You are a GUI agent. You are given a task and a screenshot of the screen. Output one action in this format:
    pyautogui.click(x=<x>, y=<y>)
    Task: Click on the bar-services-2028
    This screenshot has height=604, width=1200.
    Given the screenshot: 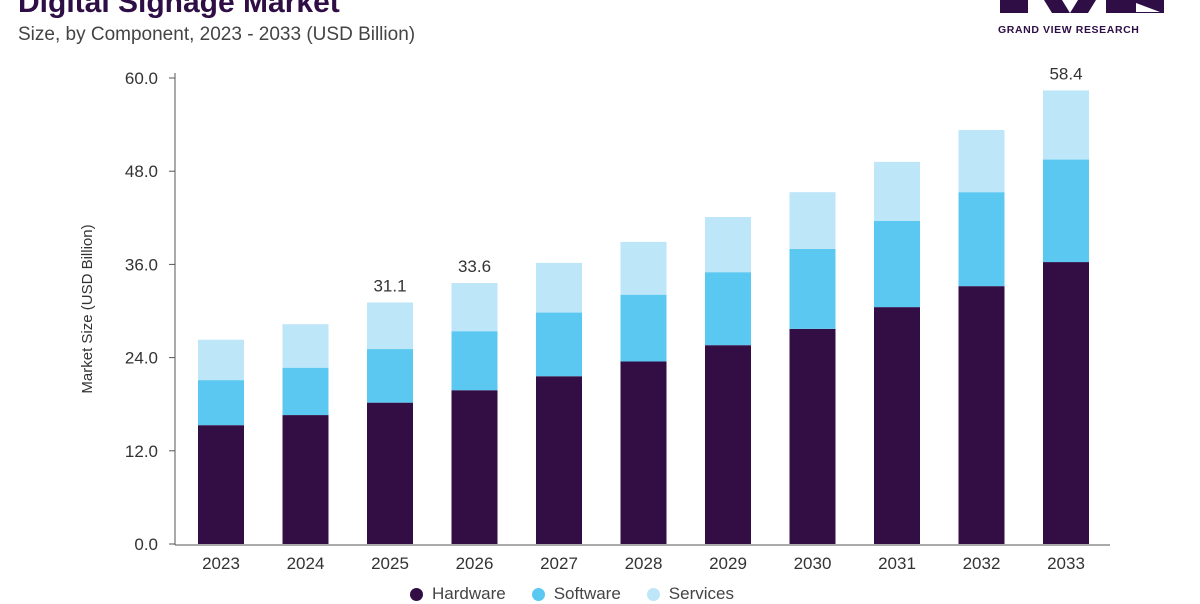 What is the action you would take?
    pyautogui.click(x=643, y=268)
    